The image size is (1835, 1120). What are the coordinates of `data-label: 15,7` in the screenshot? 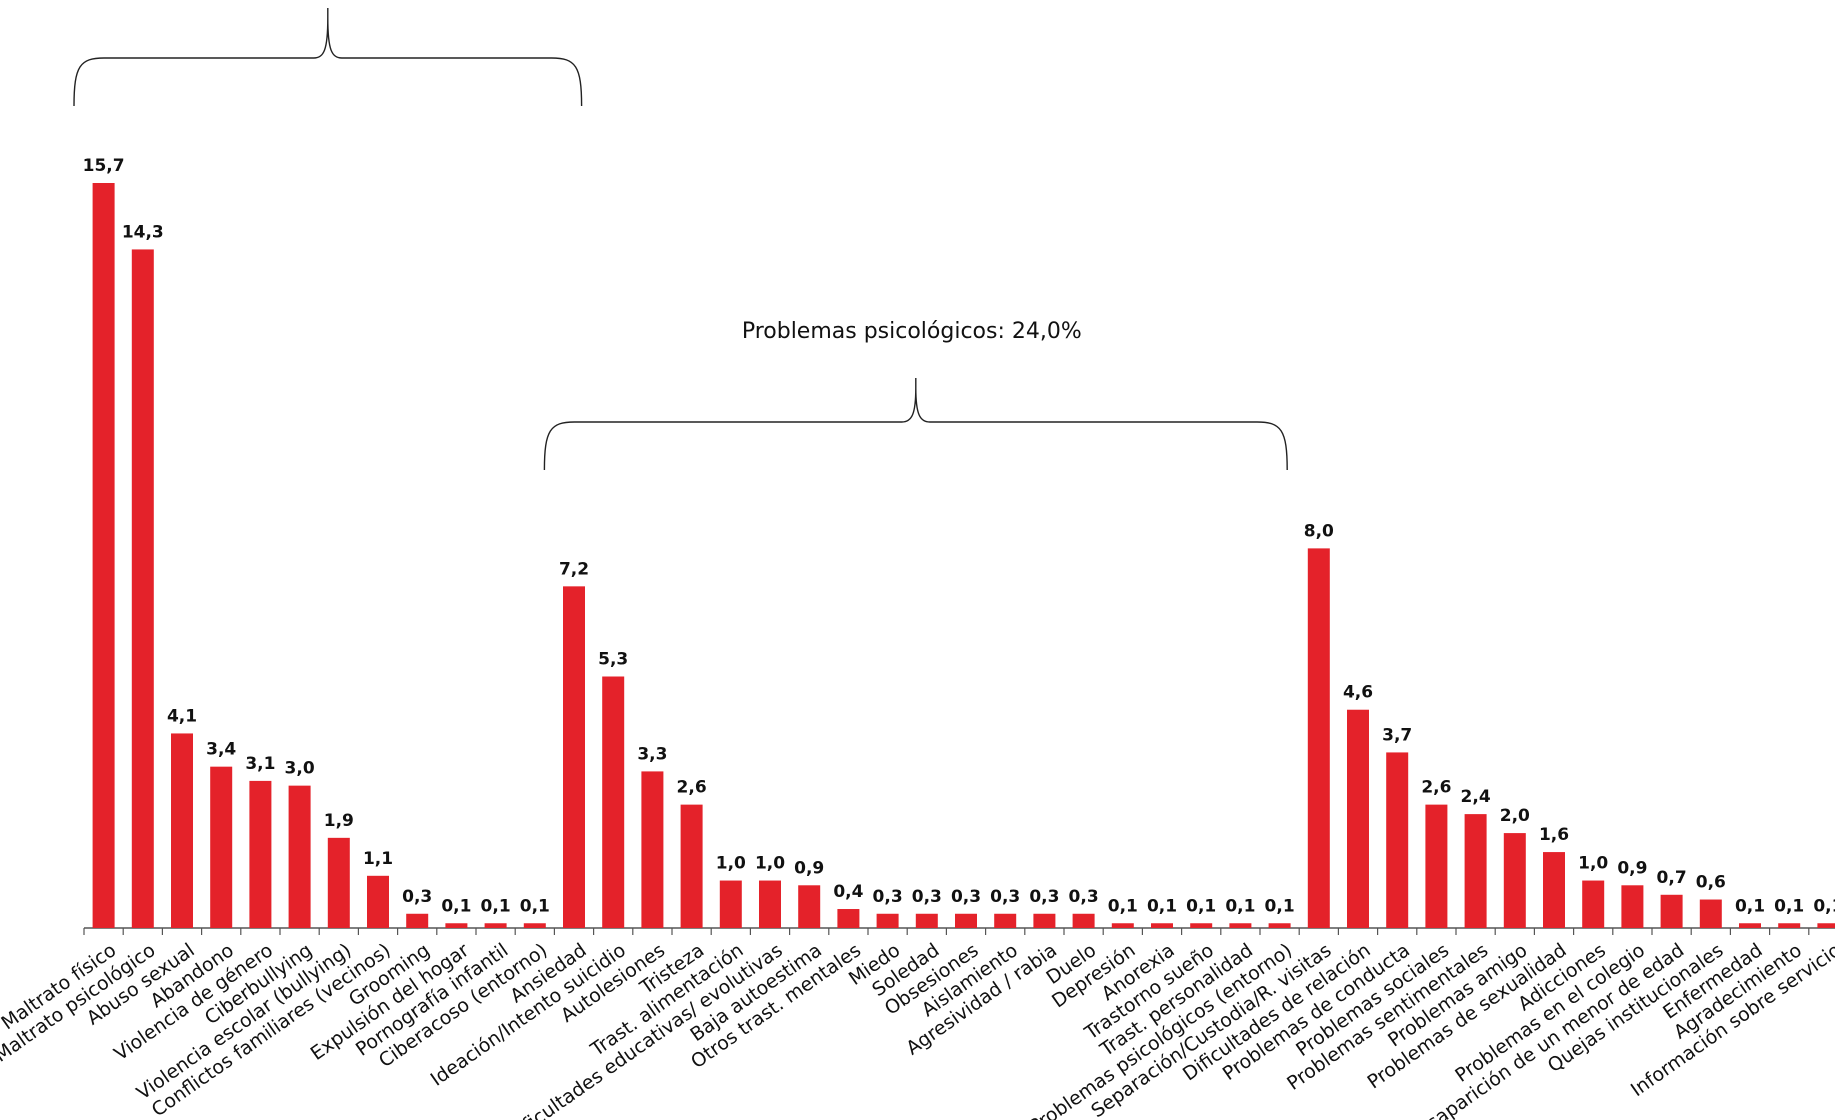 It's located at (104, 166).